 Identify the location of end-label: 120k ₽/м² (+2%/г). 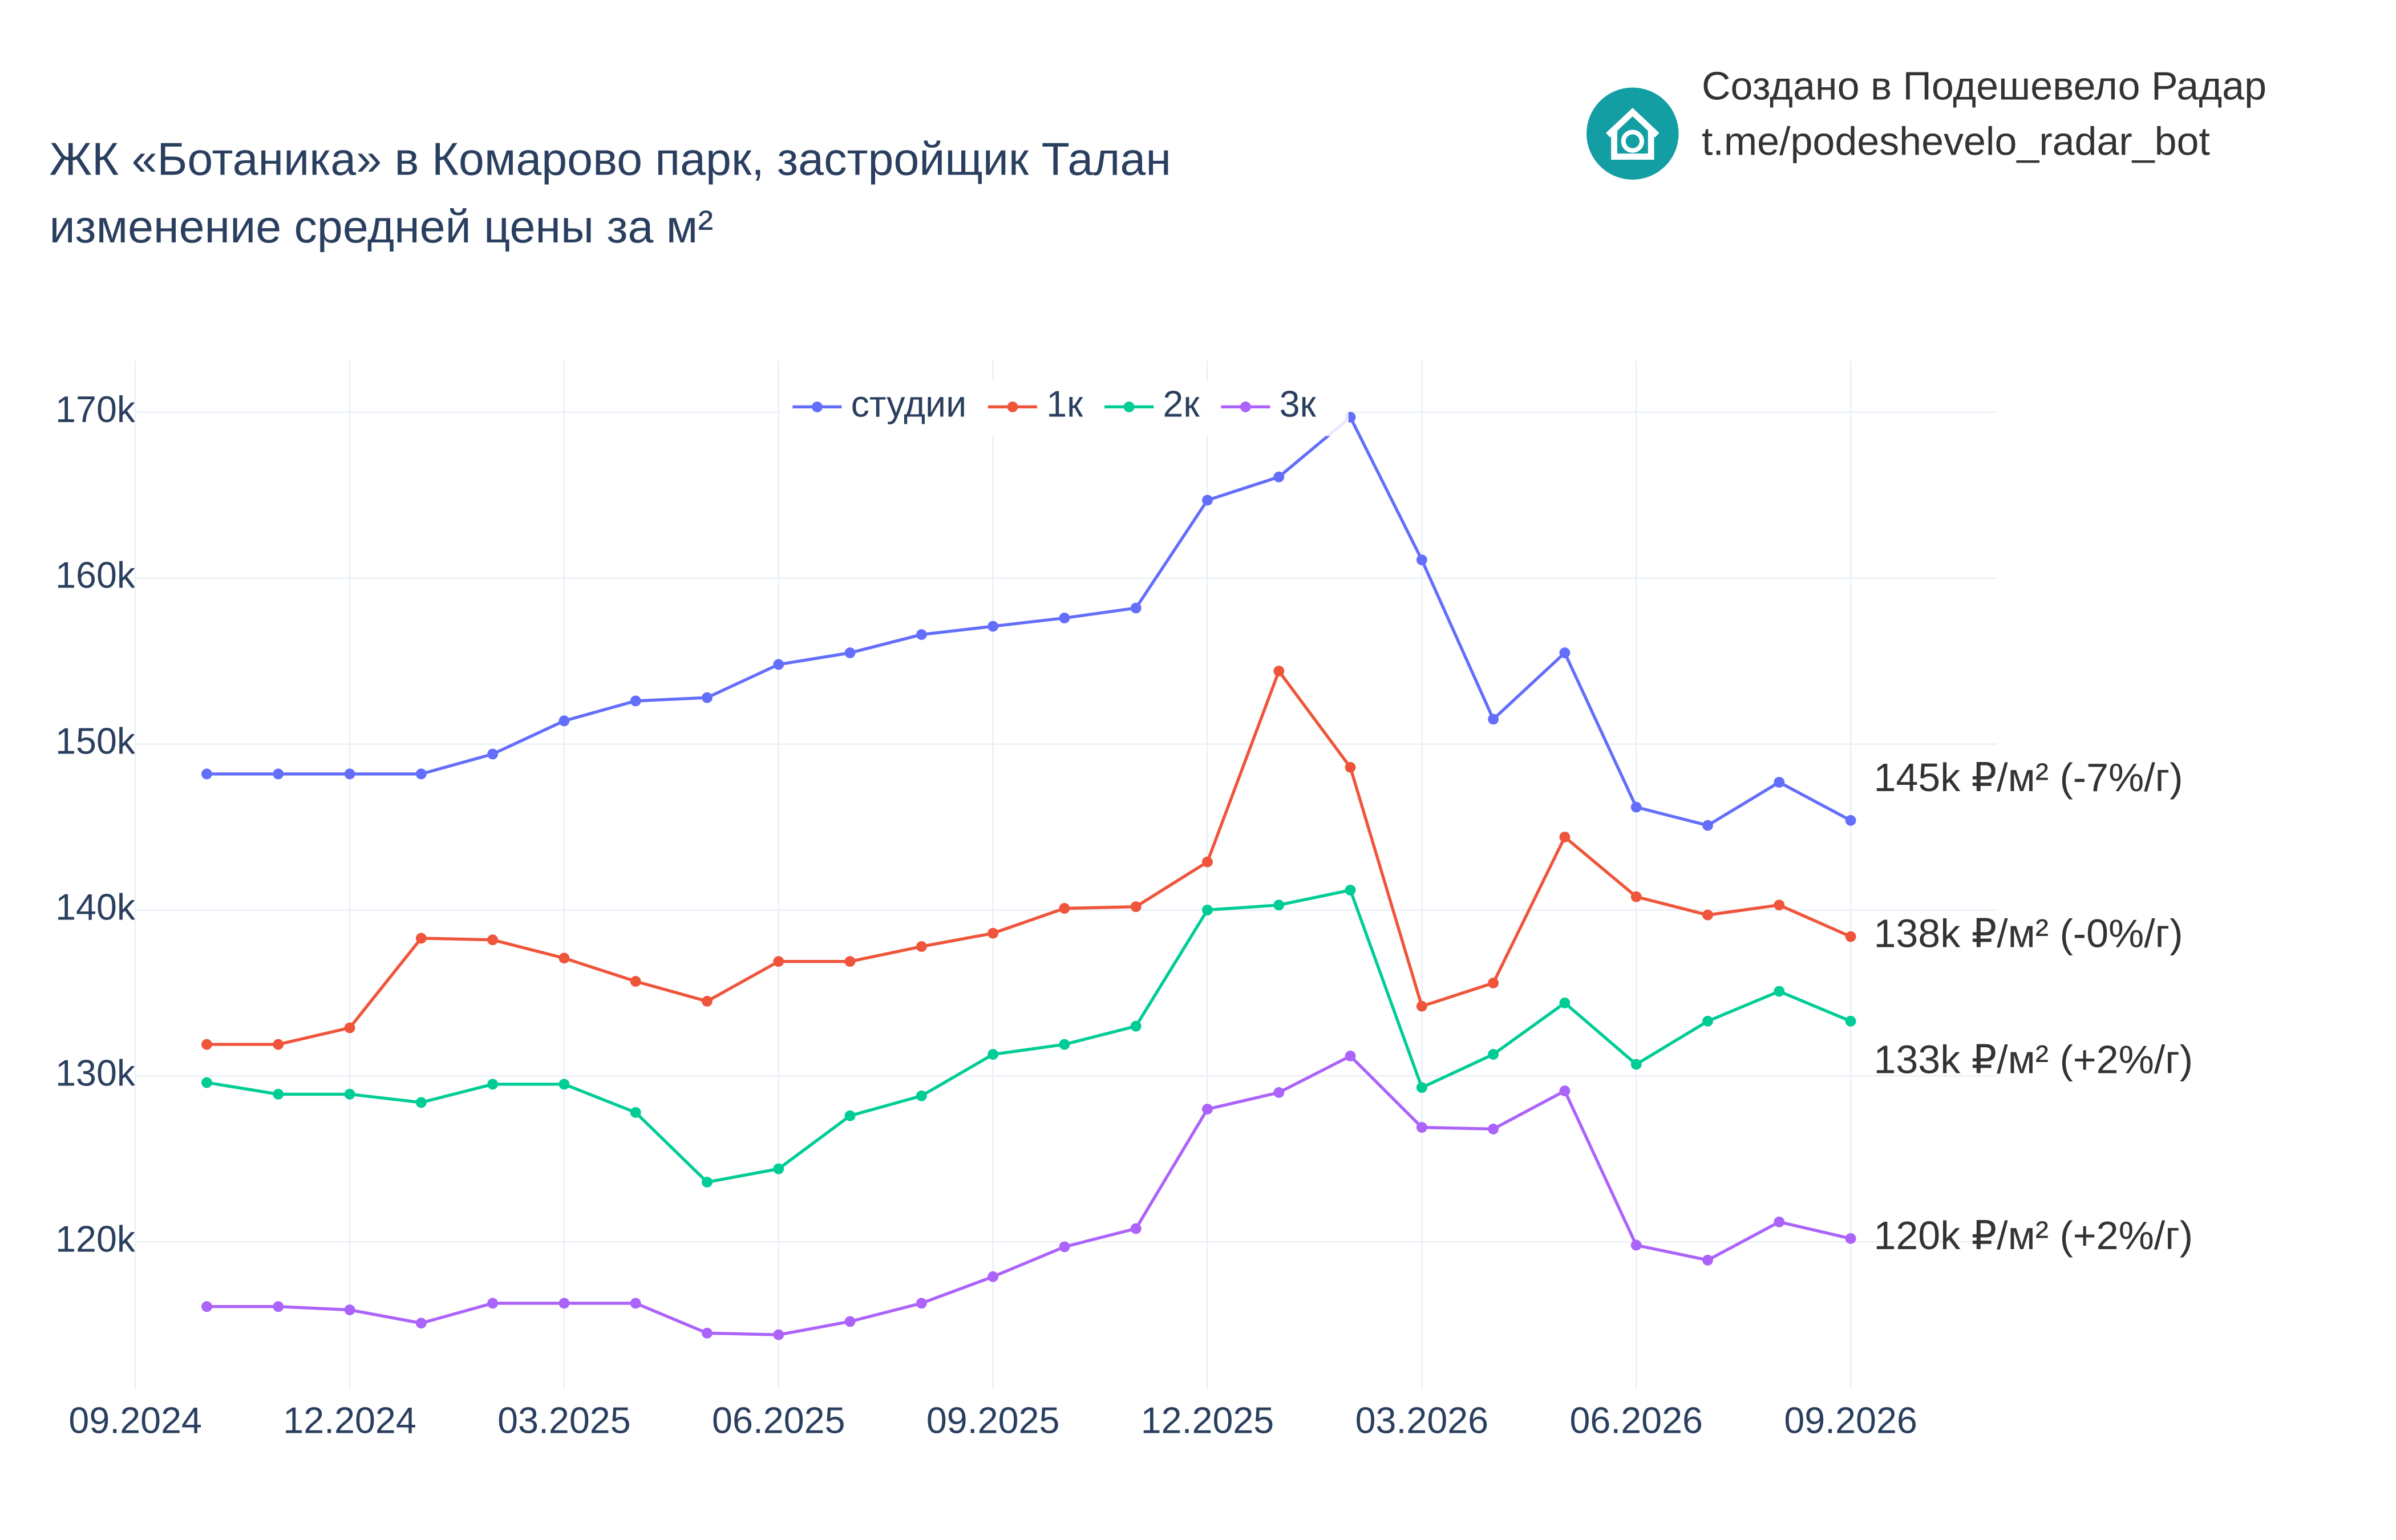
(2033, 1235).